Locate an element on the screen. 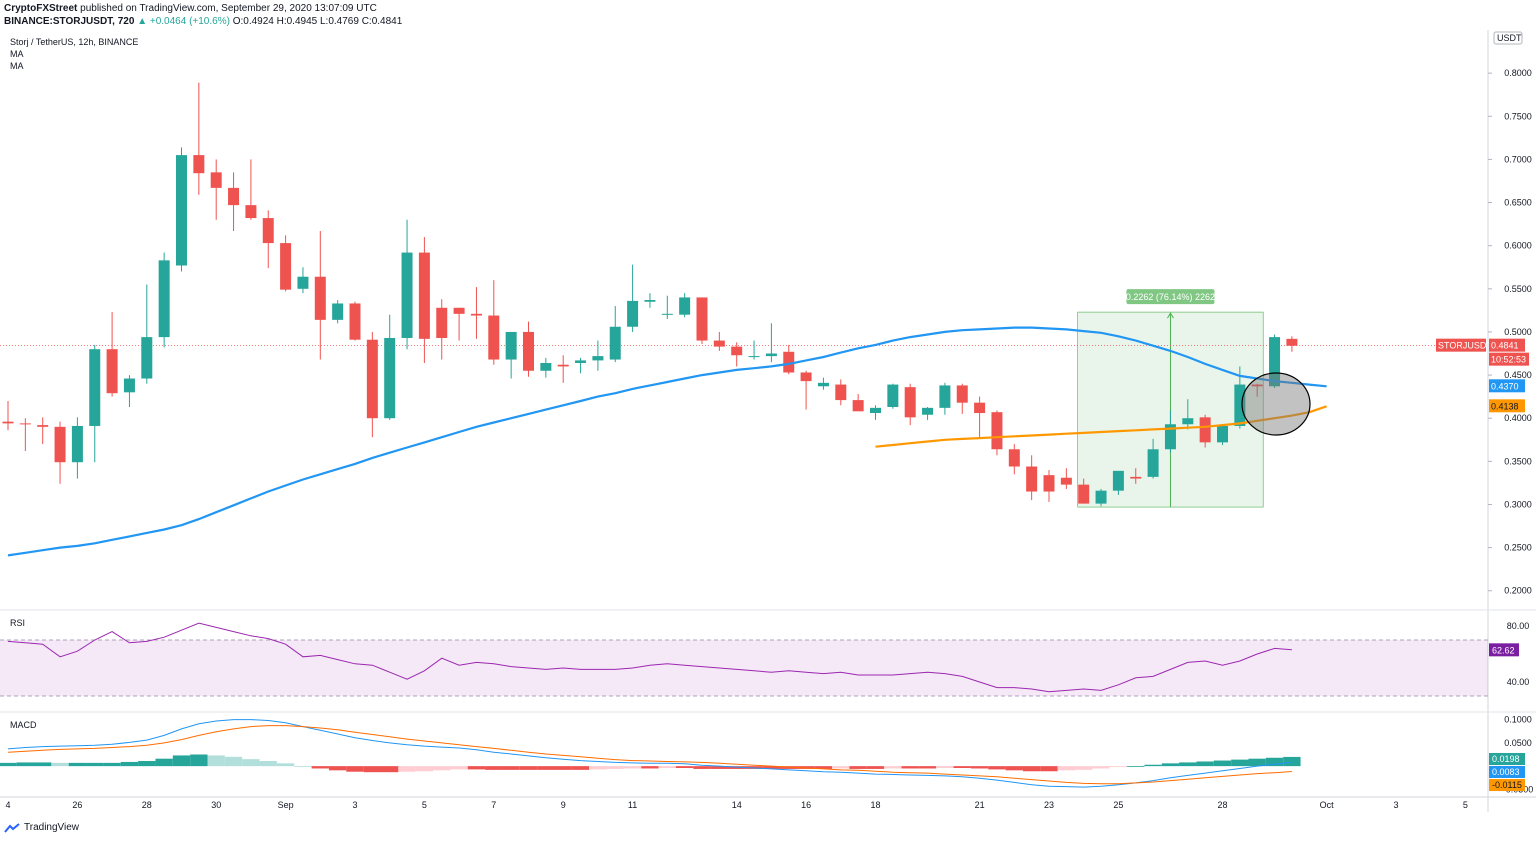  x-tick-label: 14 is located at coordinates (737, 805).